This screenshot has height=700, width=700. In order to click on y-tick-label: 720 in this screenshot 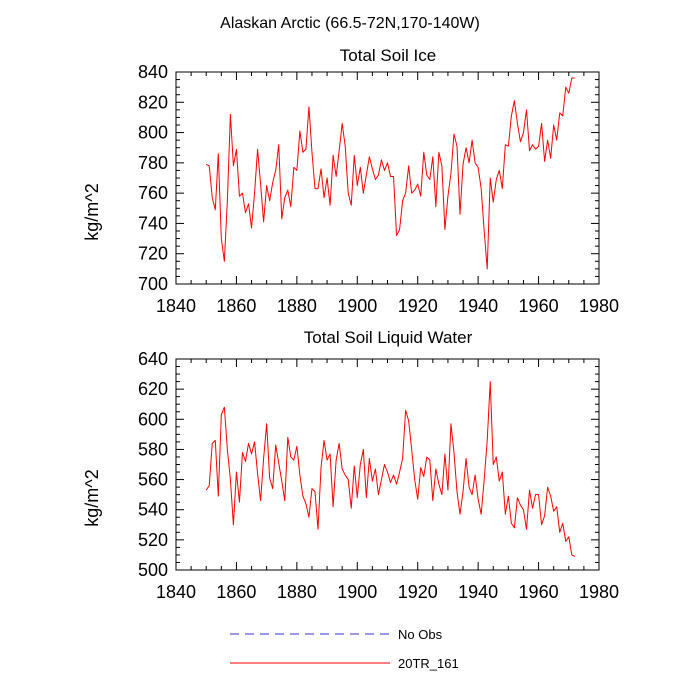, I will do `click(153, 254)`.